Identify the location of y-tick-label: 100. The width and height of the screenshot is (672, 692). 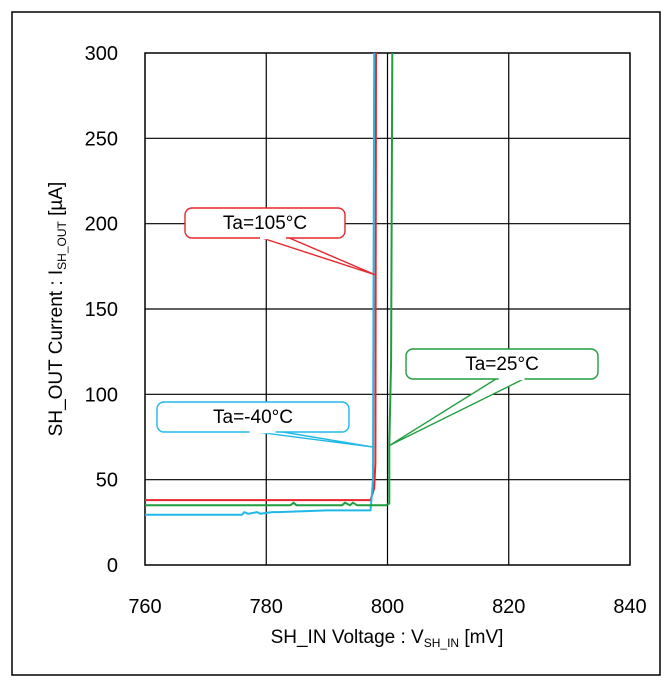
(101, 395).